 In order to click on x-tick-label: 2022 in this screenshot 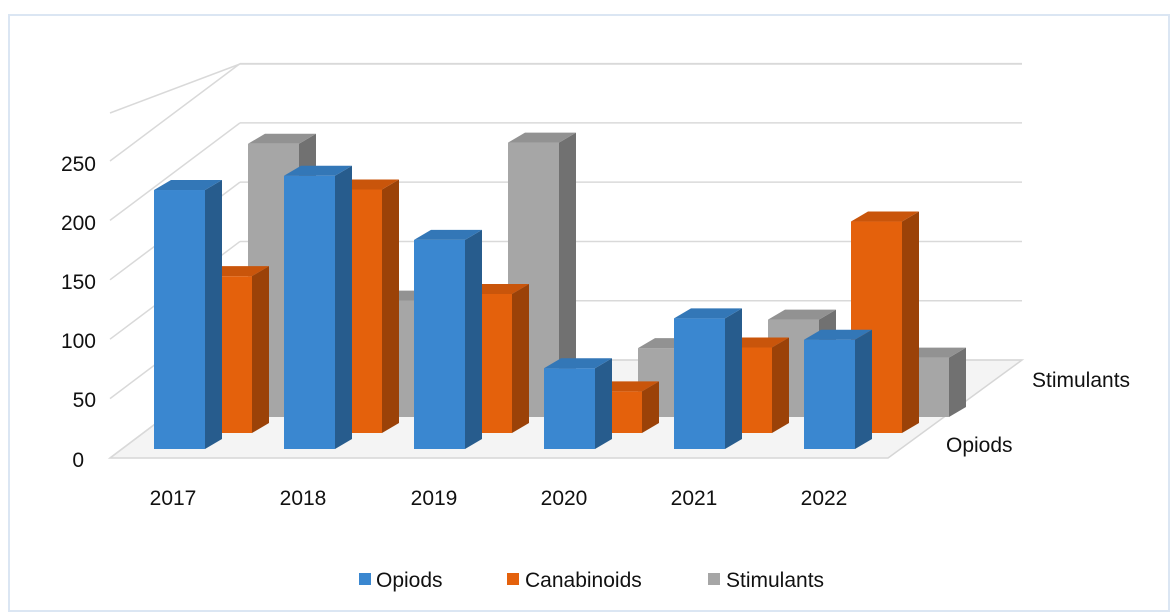, I will do `click(824, 498)`.